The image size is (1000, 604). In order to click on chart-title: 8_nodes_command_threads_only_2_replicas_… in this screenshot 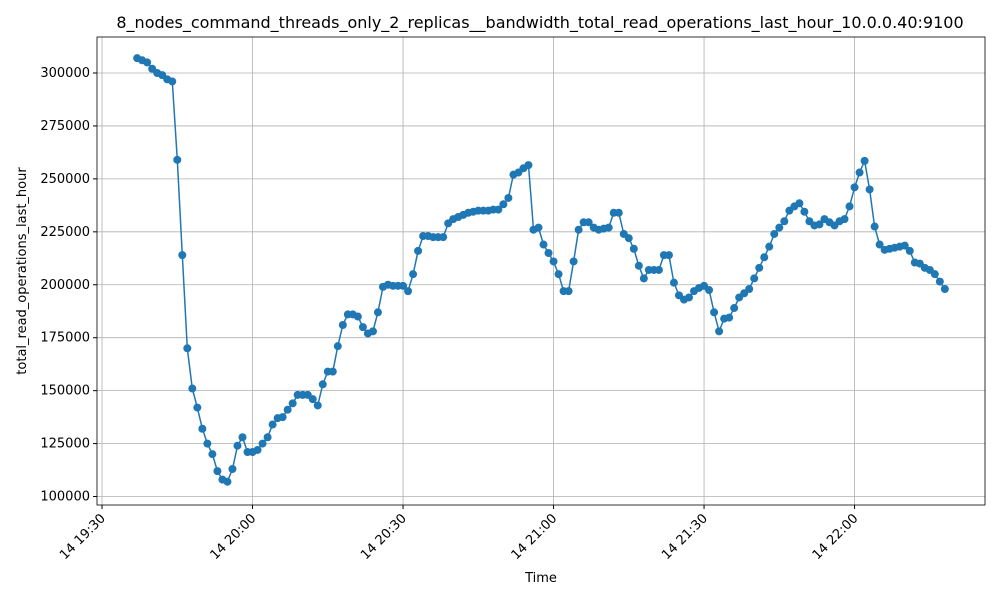, I will do `click(539, 23)`.